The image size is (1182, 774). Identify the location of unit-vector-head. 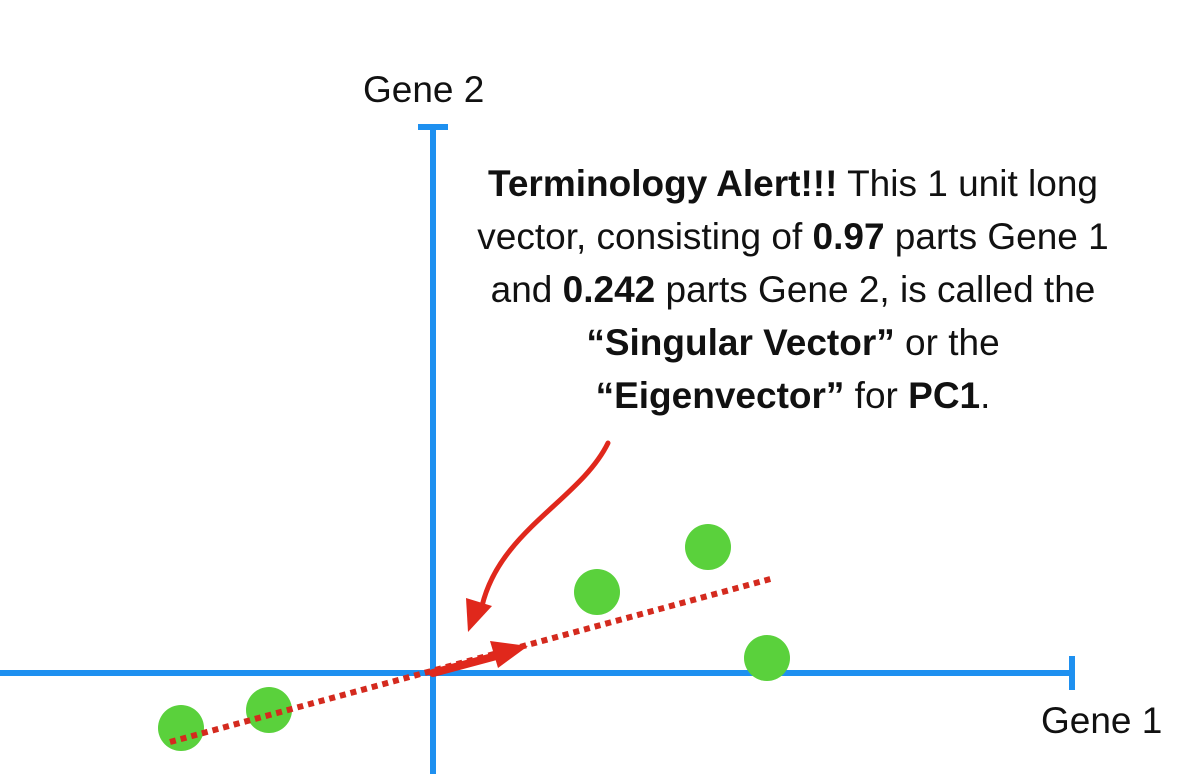
(509, 654).